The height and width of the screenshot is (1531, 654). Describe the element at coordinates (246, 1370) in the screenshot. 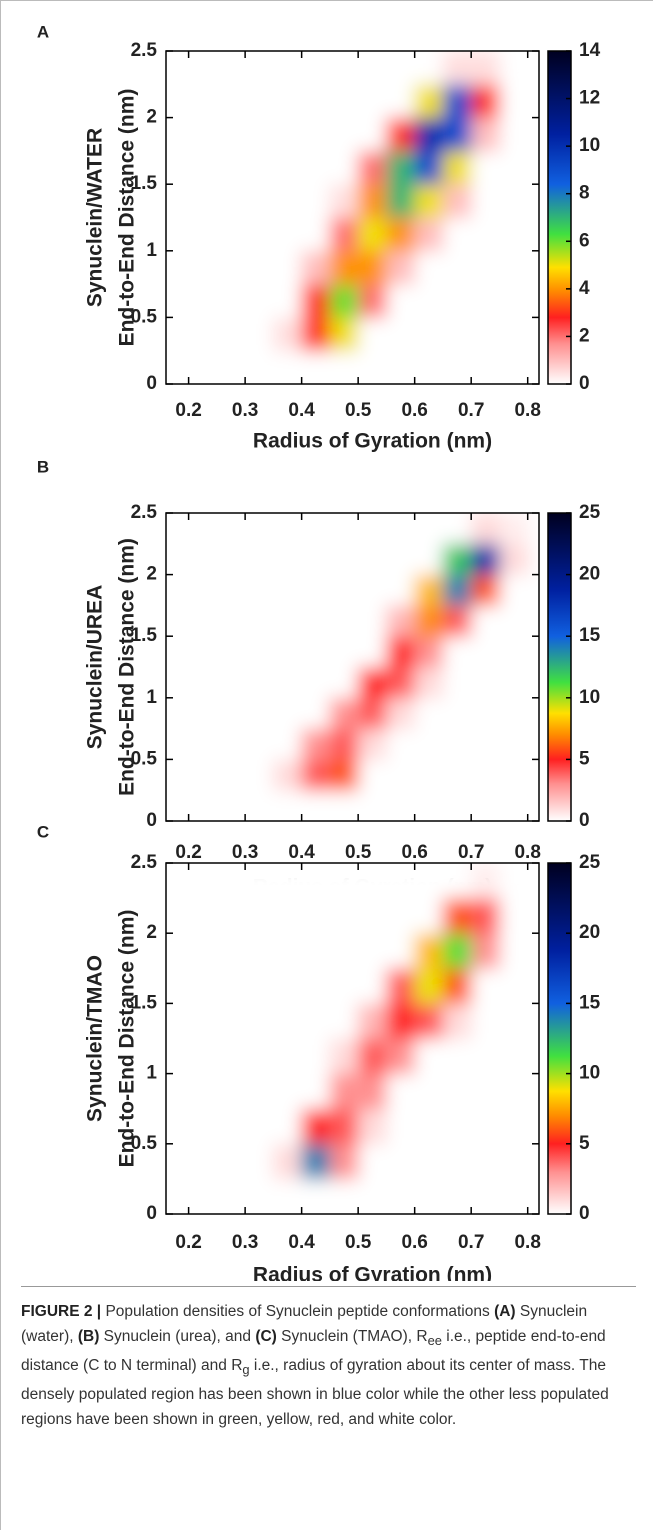

I see `caption-subscript: g` at that location.